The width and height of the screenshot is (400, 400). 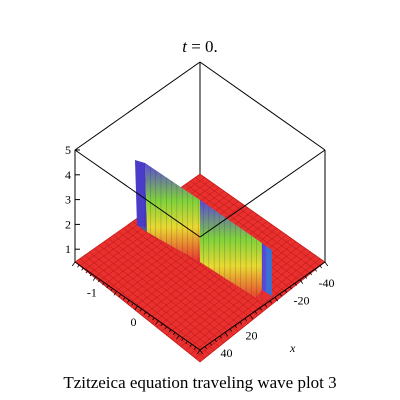 What do you see at coordinates (302, 300) in the screenshot?
I see `x-tick-label: -20` at bounding box center [302, 300].